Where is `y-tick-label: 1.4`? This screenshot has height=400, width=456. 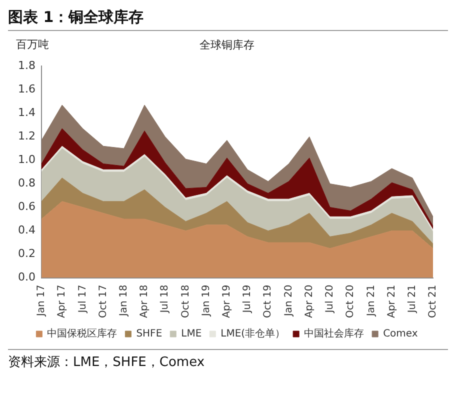 y-tick-label: 1.4 is located at coordinates (27, 113).